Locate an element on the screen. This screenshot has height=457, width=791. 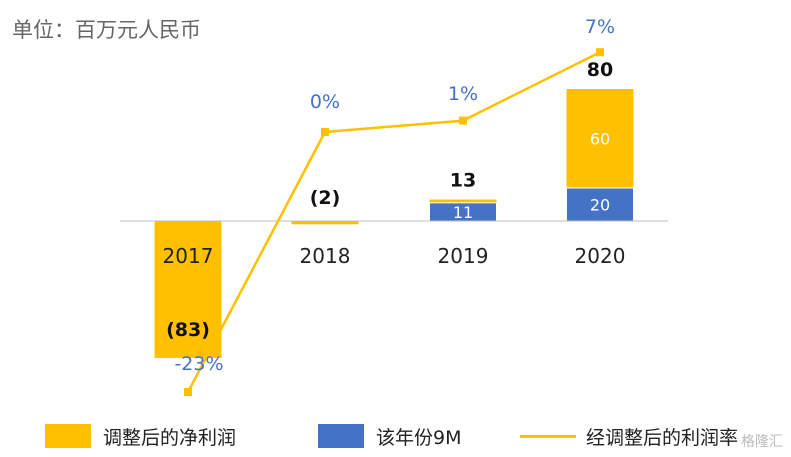
legend: 调整后的净利润 该年份9M 经调整后的利润率 is located at coordinates (395, 436).